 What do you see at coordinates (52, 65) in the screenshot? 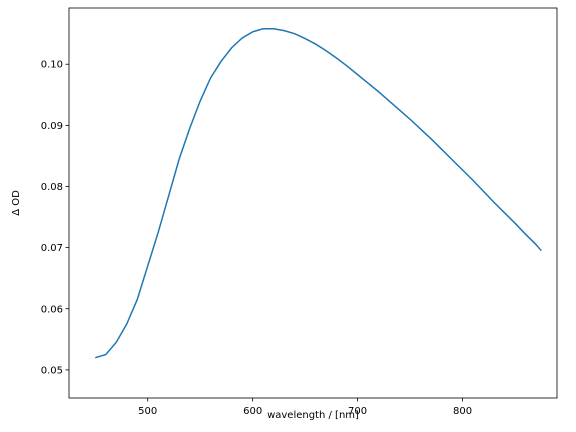
I see `y-tick-label: 0.10` at bounding box center [52, 65].